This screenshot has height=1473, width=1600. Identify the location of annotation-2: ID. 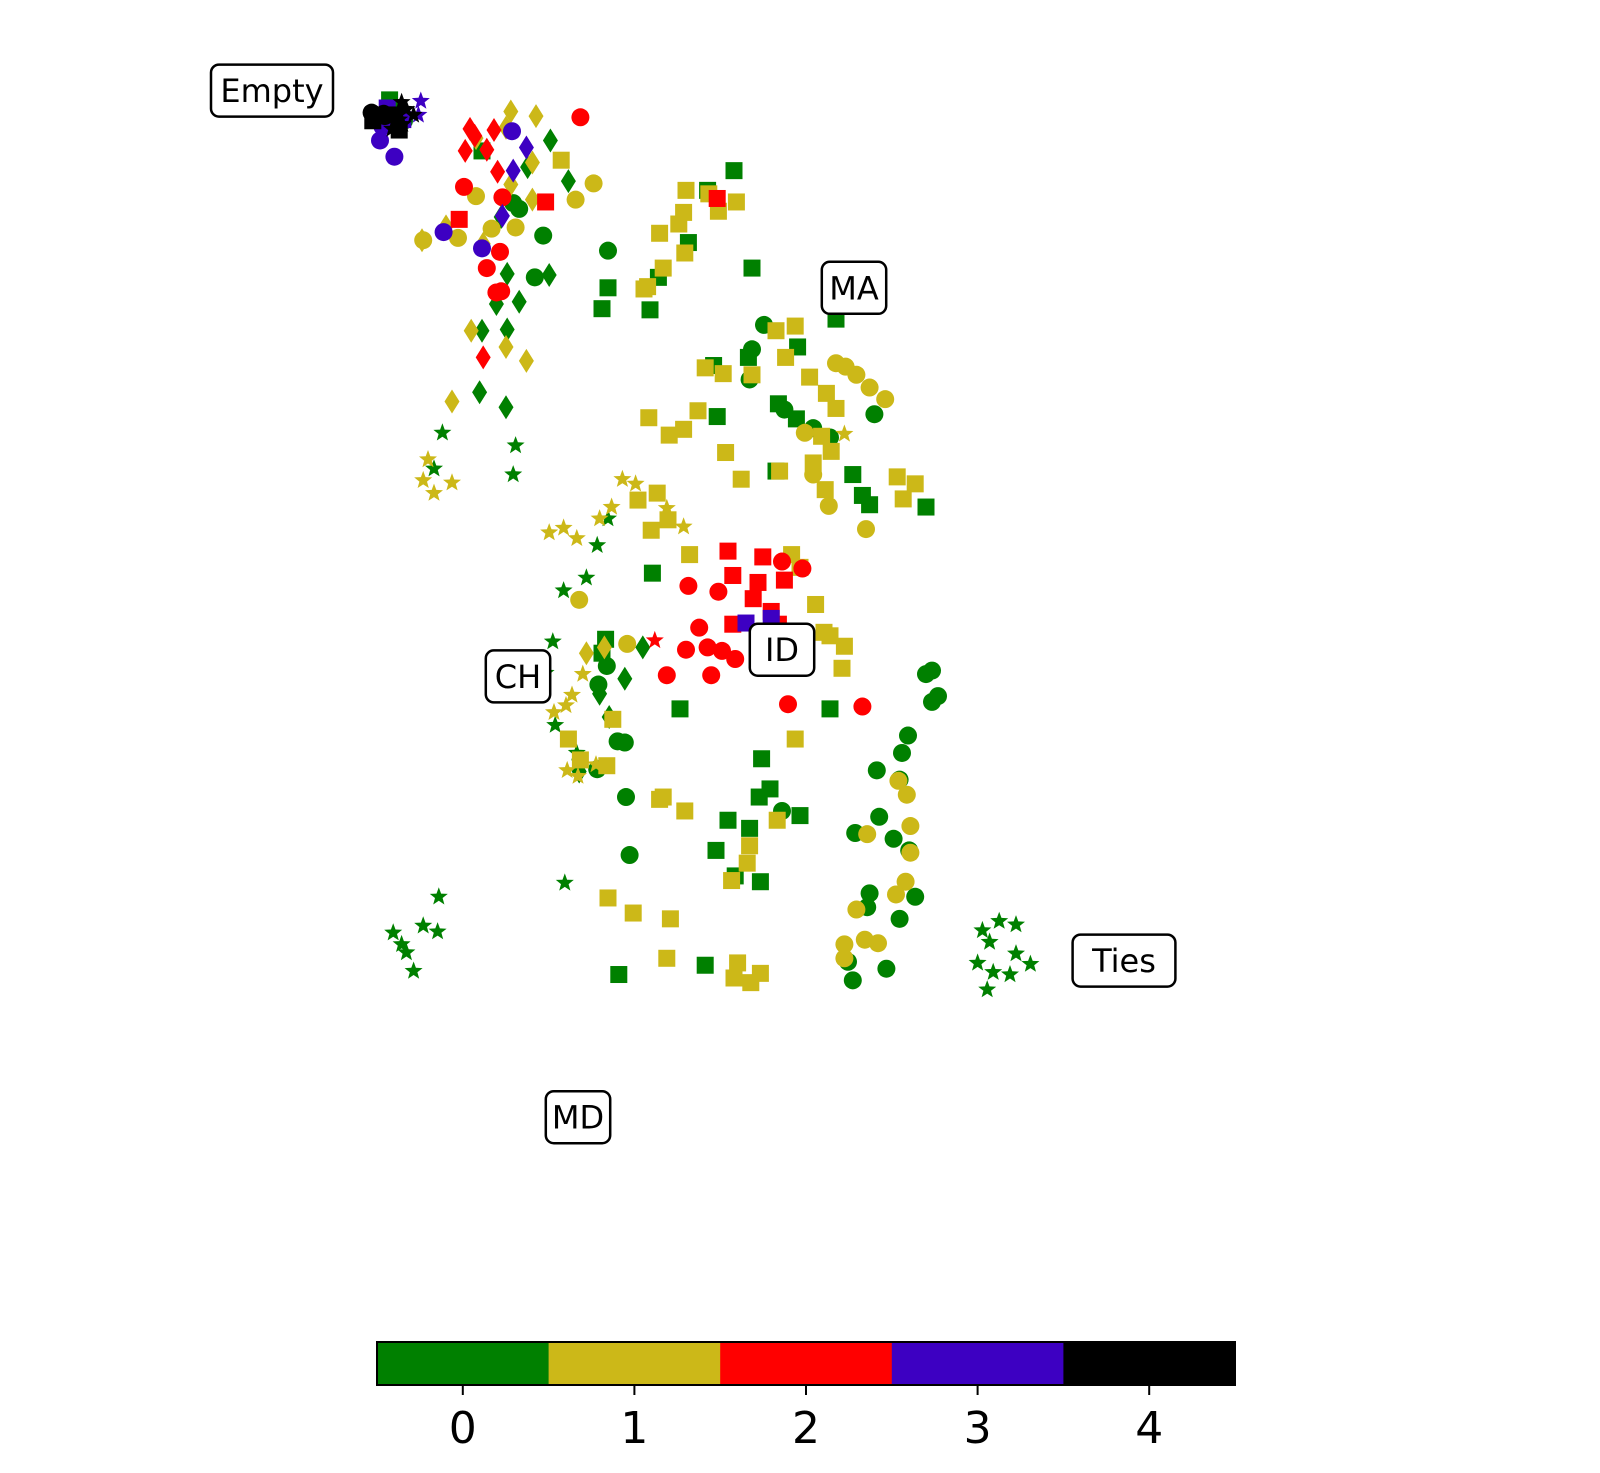
(782, 649).